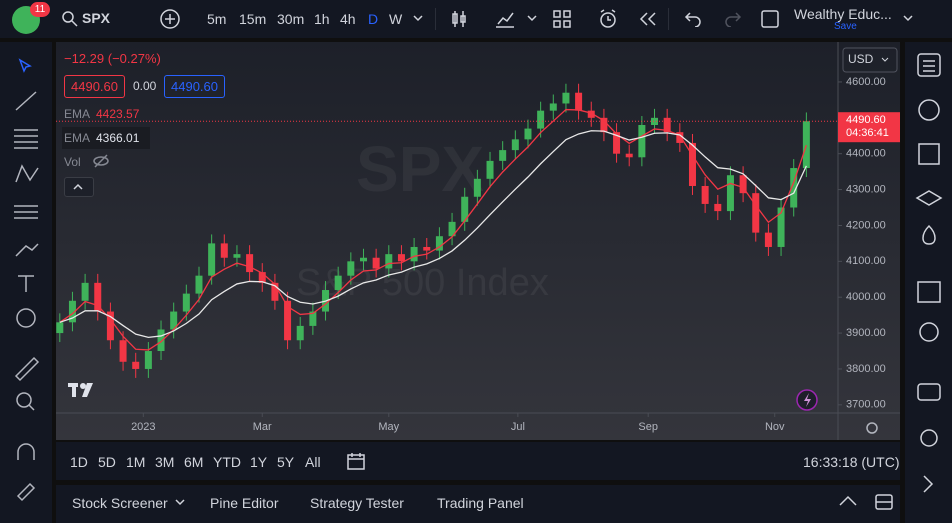  Describe the element at coordinates (807, 400) in the screenshot. I see `lightning-icon` at that location.